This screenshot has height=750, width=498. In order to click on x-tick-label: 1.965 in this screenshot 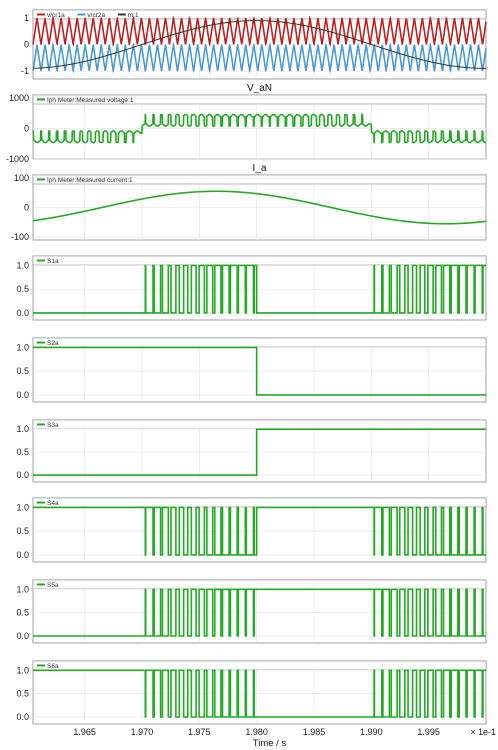, I will do `click(84, 732)`.